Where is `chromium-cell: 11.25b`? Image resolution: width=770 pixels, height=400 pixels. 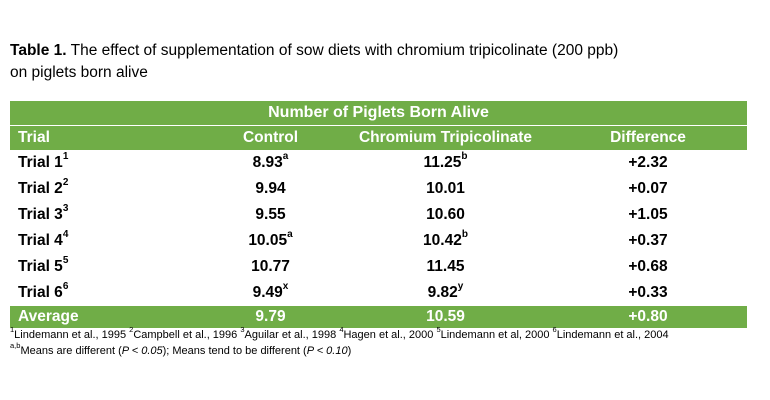 chromium-cell: 11.25b is located at coordinates (445, 161).